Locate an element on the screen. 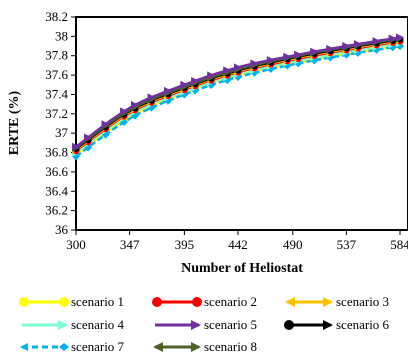 This screenshot has width=408, height=359. y-tick-label: 37.8 is located at coordinates (56, 55).